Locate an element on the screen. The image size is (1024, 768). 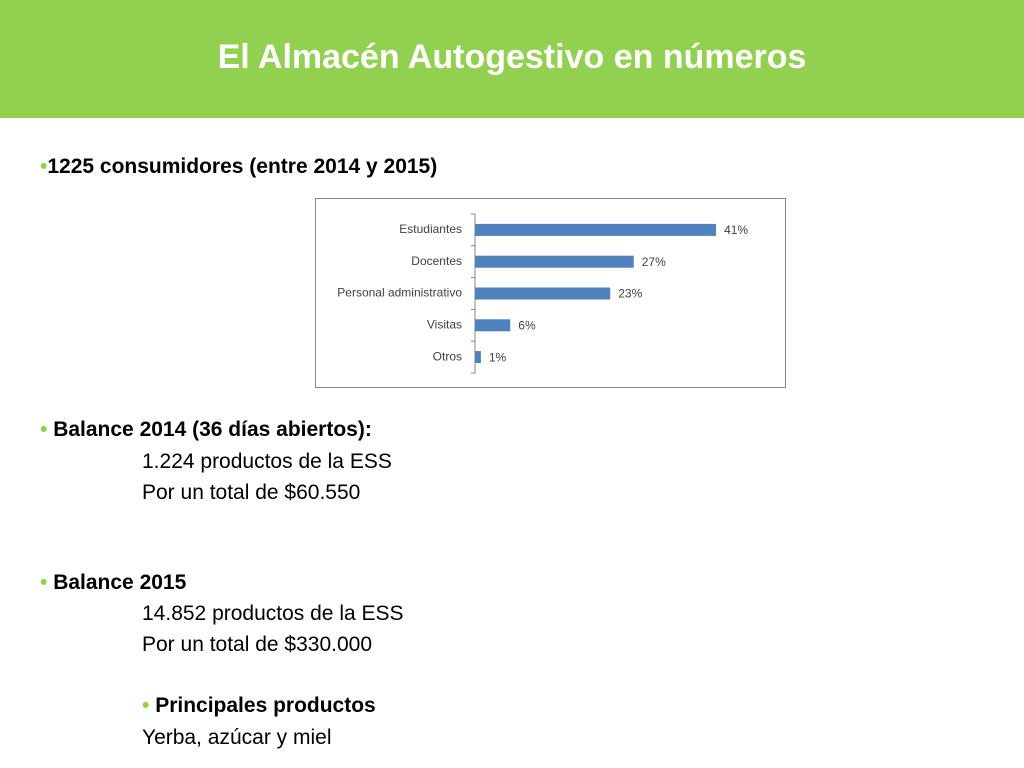
category-label: Docentes is located at coordinates (436, 261).